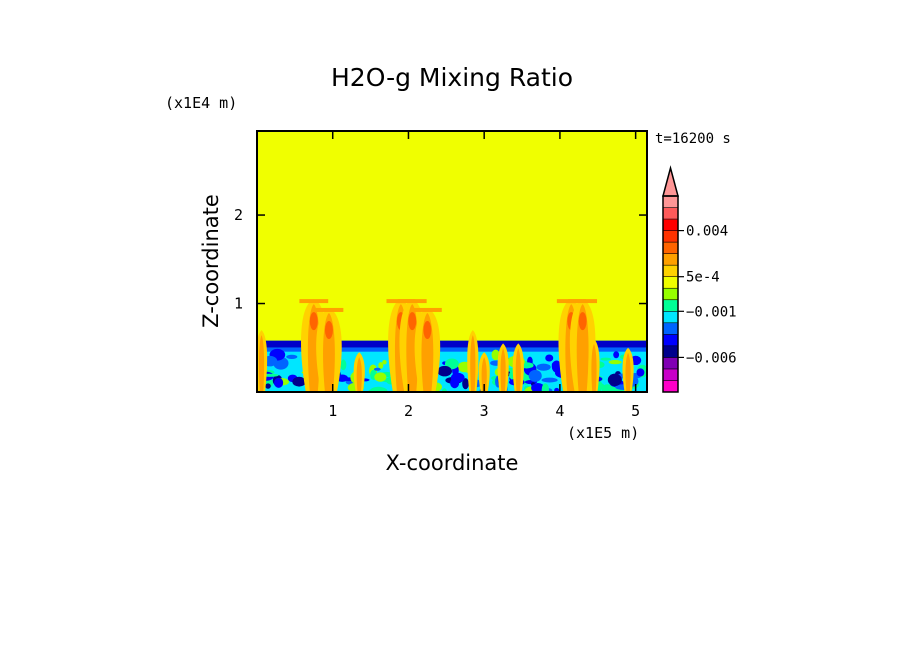 Image resolution: width=904 pixels, height=654 pixels. I want to click on colorbar-tick-label: −0.006, so click(711, 358).